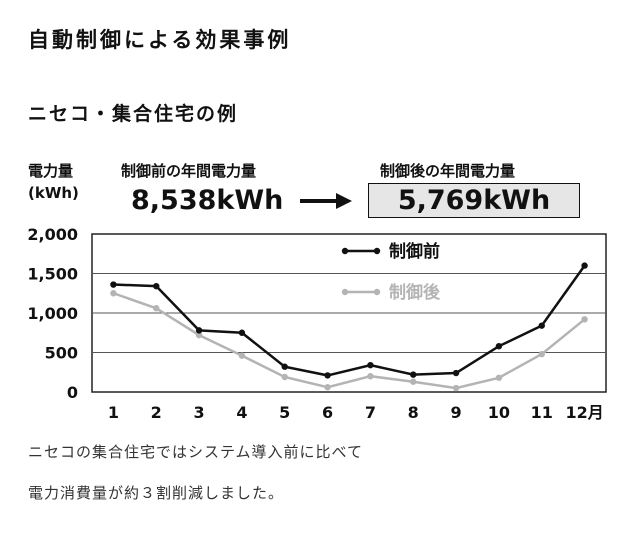 The width and height of the screenshot is (624, 538). What do you see at coordinates (52, 234) in the screenshot?
I see `y-tick-label: 2,000` at bounding box center [52, 234].